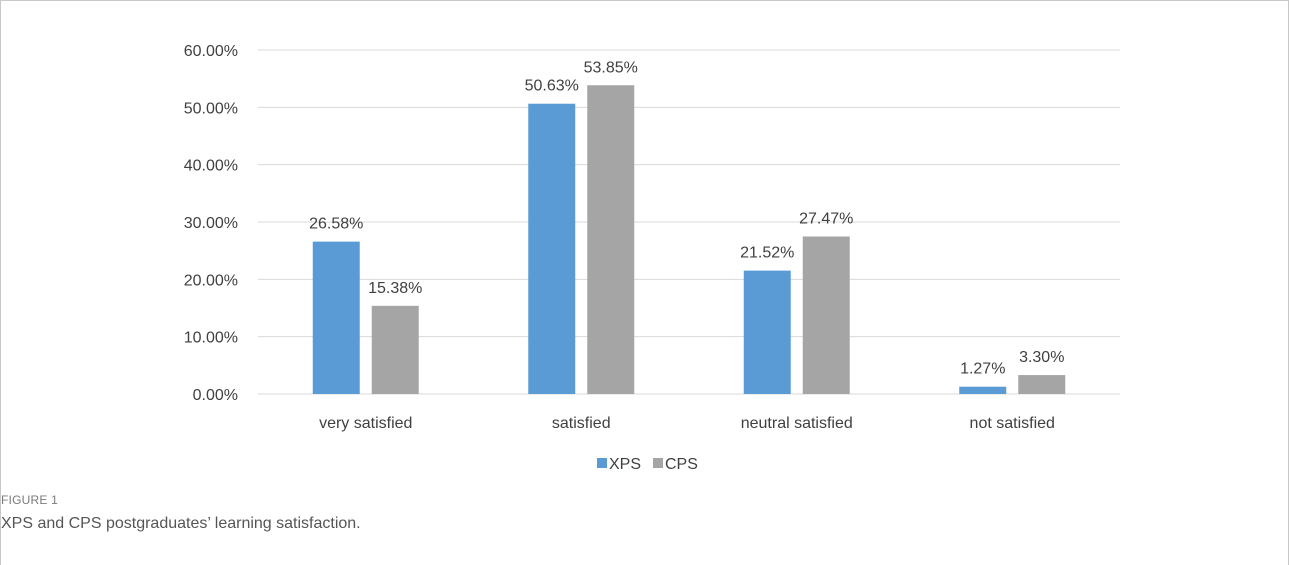  Describe the element at coordinates (211, 338) in the screenshot. I see `y-tick-label: 10.00%` at that location.